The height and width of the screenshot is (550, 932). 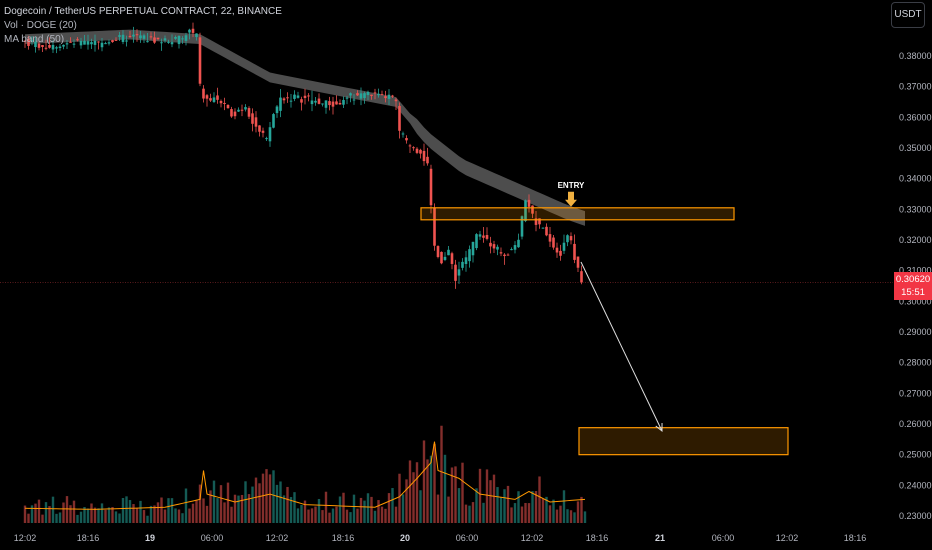 What do you see at coordinates (915, 117) in the screenshot?
I see `y-tick-label: 0.36000` at bounding box center [915, 117].